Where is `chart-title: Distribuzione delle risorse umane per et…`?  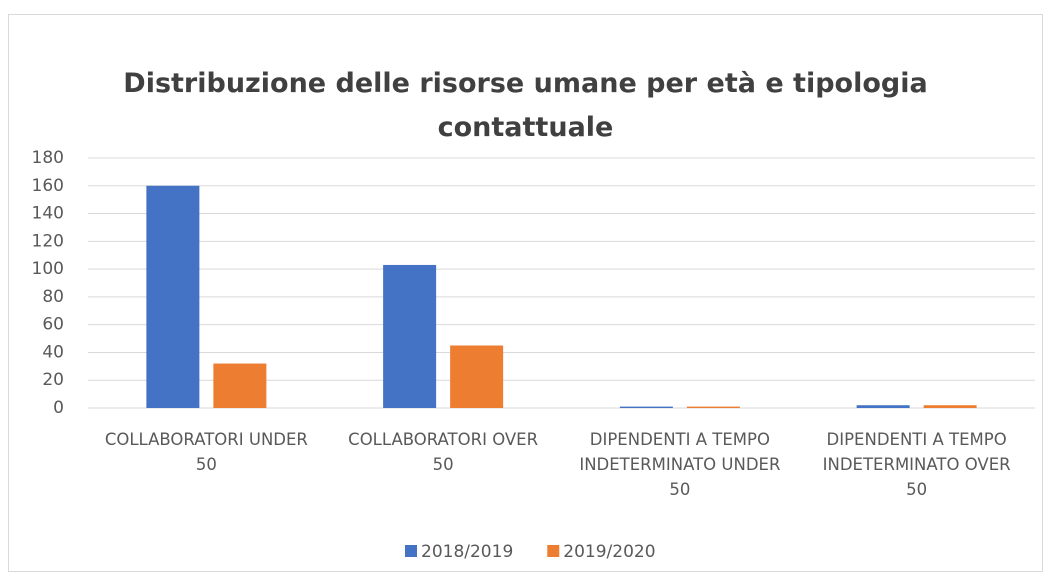 chart-title: Distribuzione delle risorse umane per et… is located at coordinates (525, 105).